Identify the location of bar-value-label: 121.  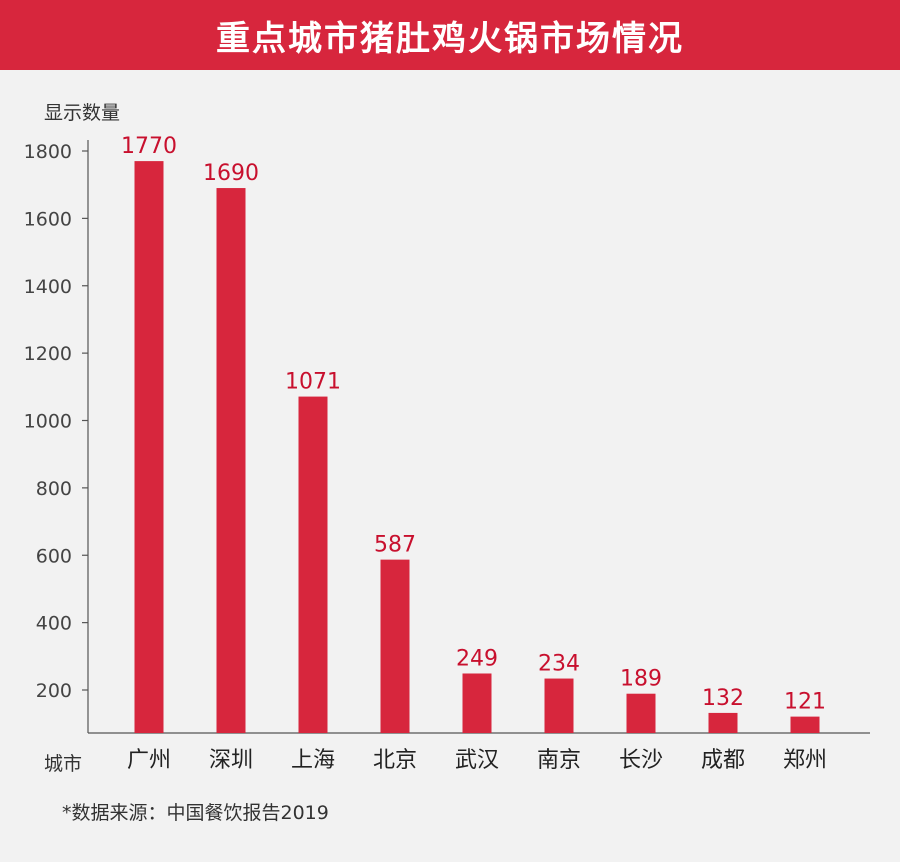
(805, 702).